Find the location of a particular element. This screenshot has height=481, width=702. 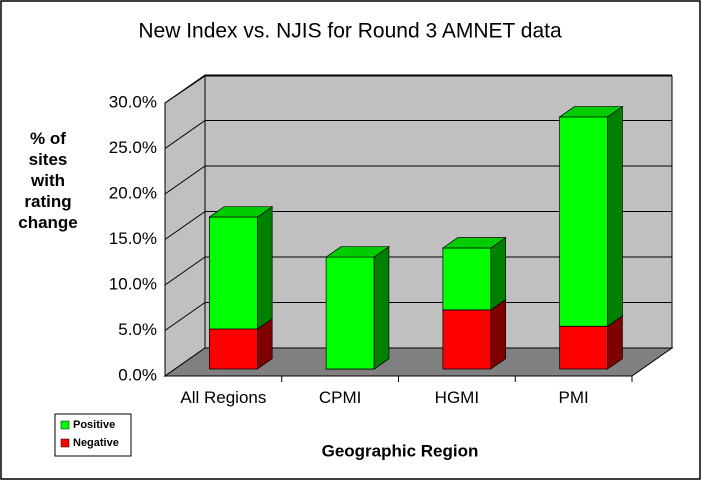

y-tick-label: 20.0% is located at coordinates (133, 192).